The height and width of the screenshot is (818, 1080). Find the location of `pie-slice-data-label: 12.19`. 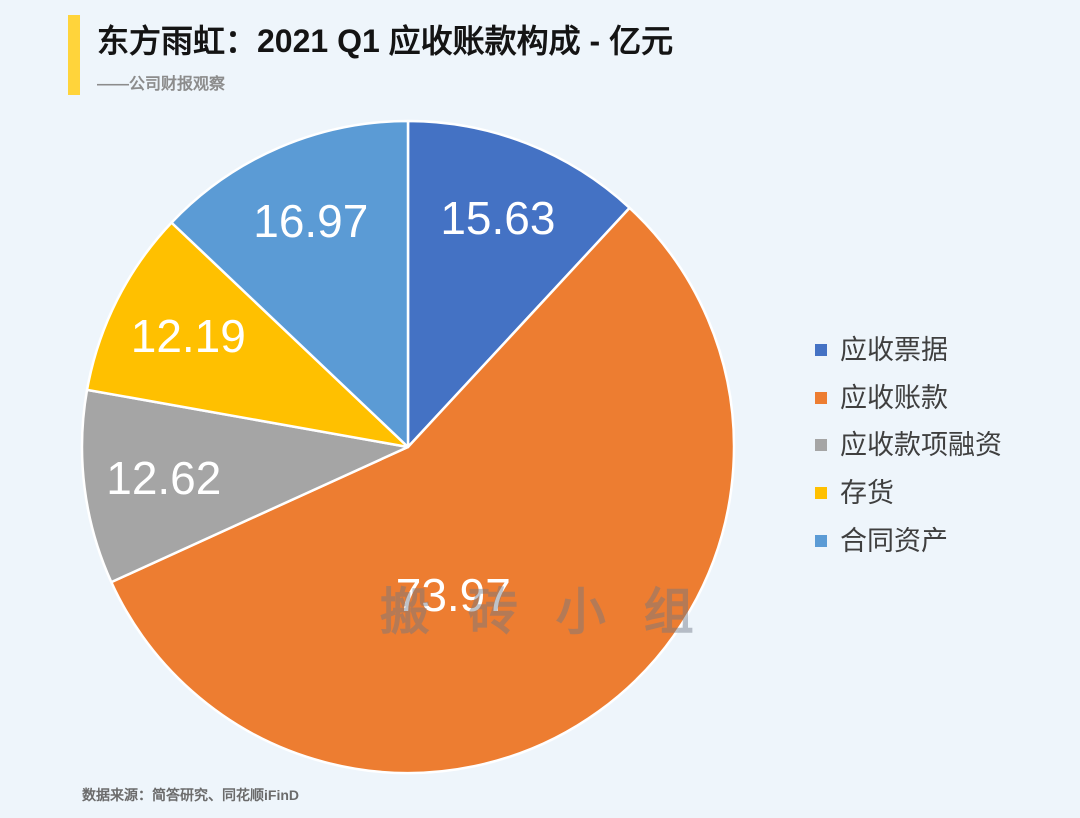

pie-slice-data-label: 12.19 is located at coordinates (188, 336).